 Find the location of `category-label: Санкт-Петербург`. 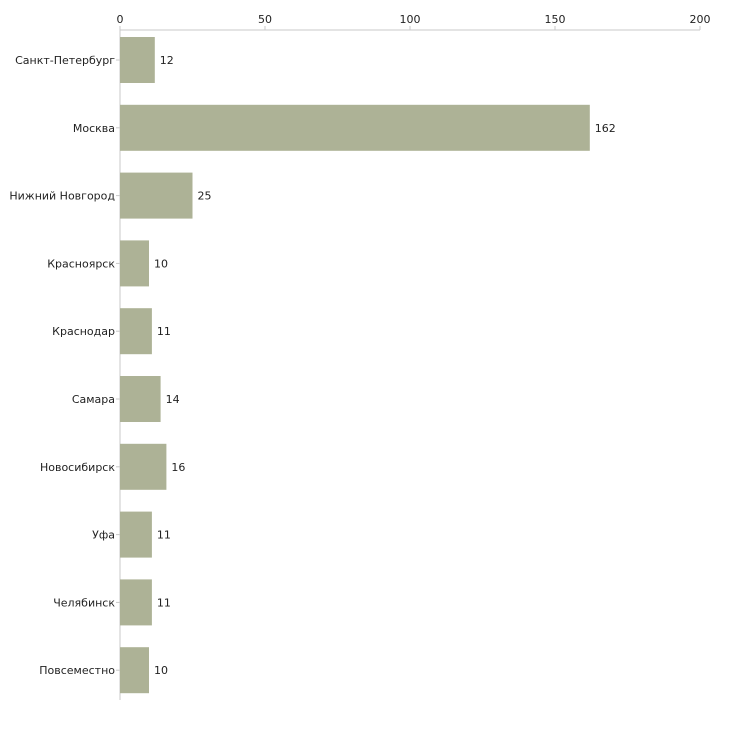

category-label: Санкт-Петербург is located at coordinates (65, 60).